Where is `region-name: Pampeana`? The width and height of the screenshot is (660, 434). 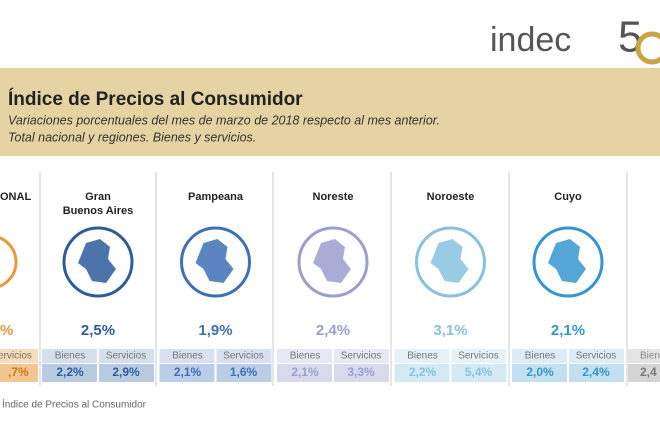 region-name: Pampeana is located at coordinates (216, 197).